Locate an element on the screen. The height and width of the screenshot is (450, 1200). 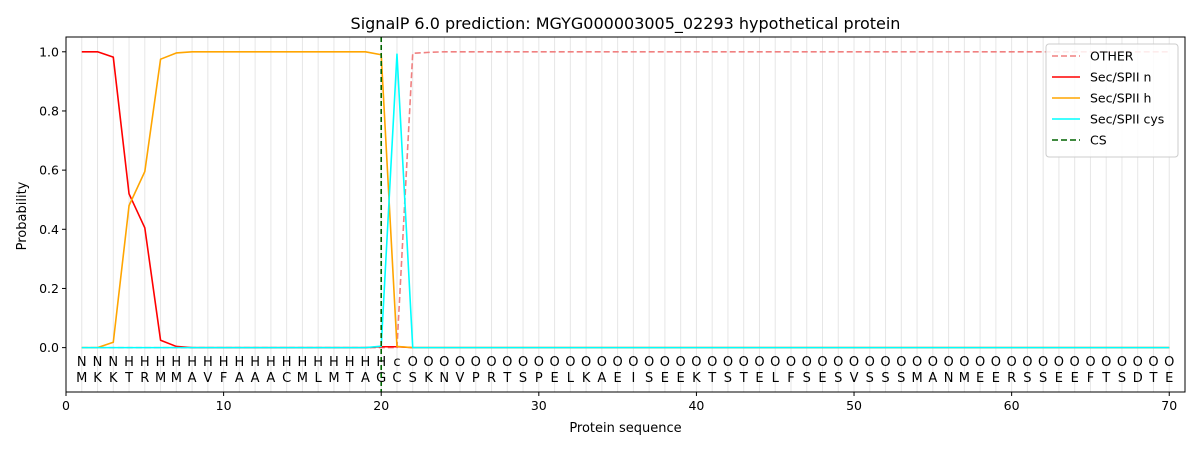
residue-letter: R is located at coordinates (491, 378).